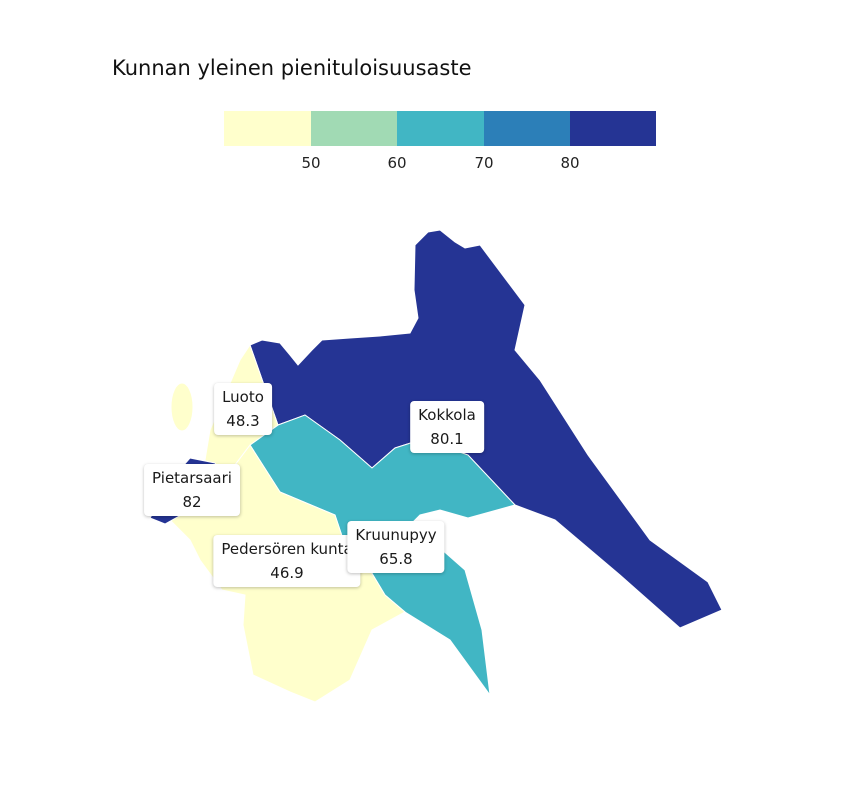 This screenshot has height=792, width=864. I want to click on region-value: 80.1, so click(447, 439).